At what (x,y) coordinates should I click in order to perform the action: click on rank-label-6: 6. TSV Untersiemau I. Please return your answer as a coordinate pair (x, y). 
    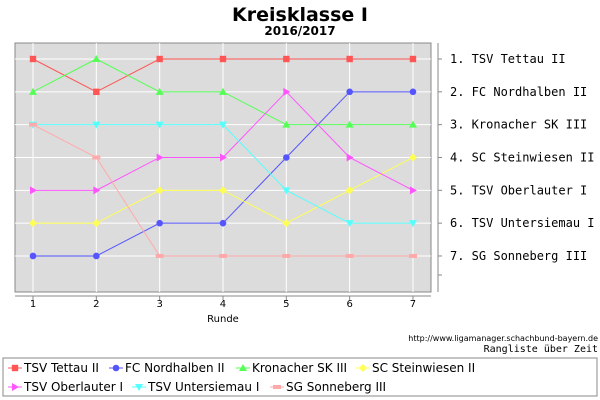
    Looking at the image, I should click on (522, 223).